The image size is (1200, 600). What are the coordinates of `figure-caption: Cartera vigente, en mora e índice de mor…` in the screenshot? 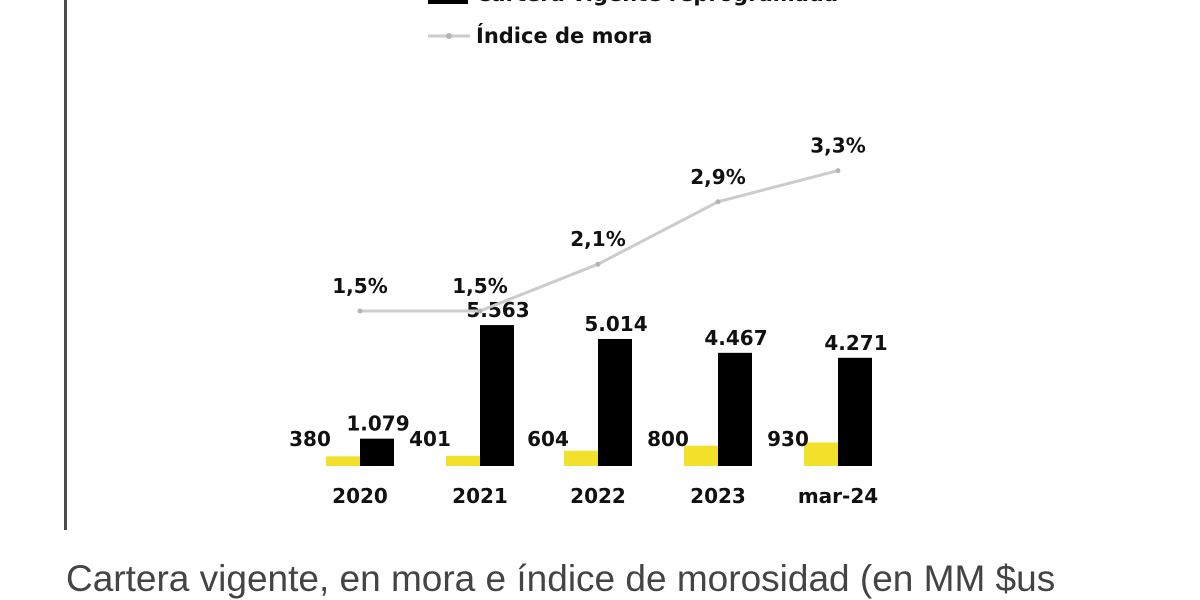 It's located at (561, 578).